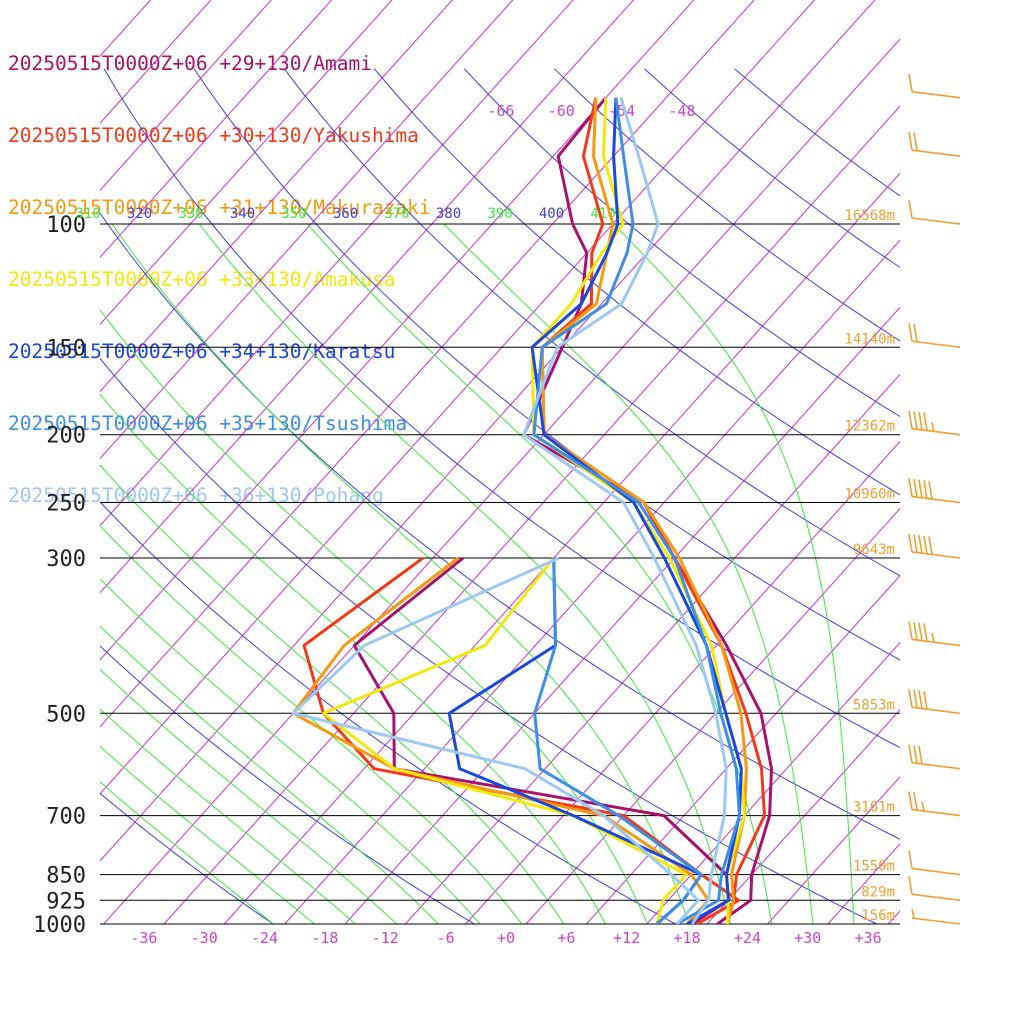 The width and height of the screenshot is (1024, 1024). I want to click on temperature-tick: +12, so click(626, 938).